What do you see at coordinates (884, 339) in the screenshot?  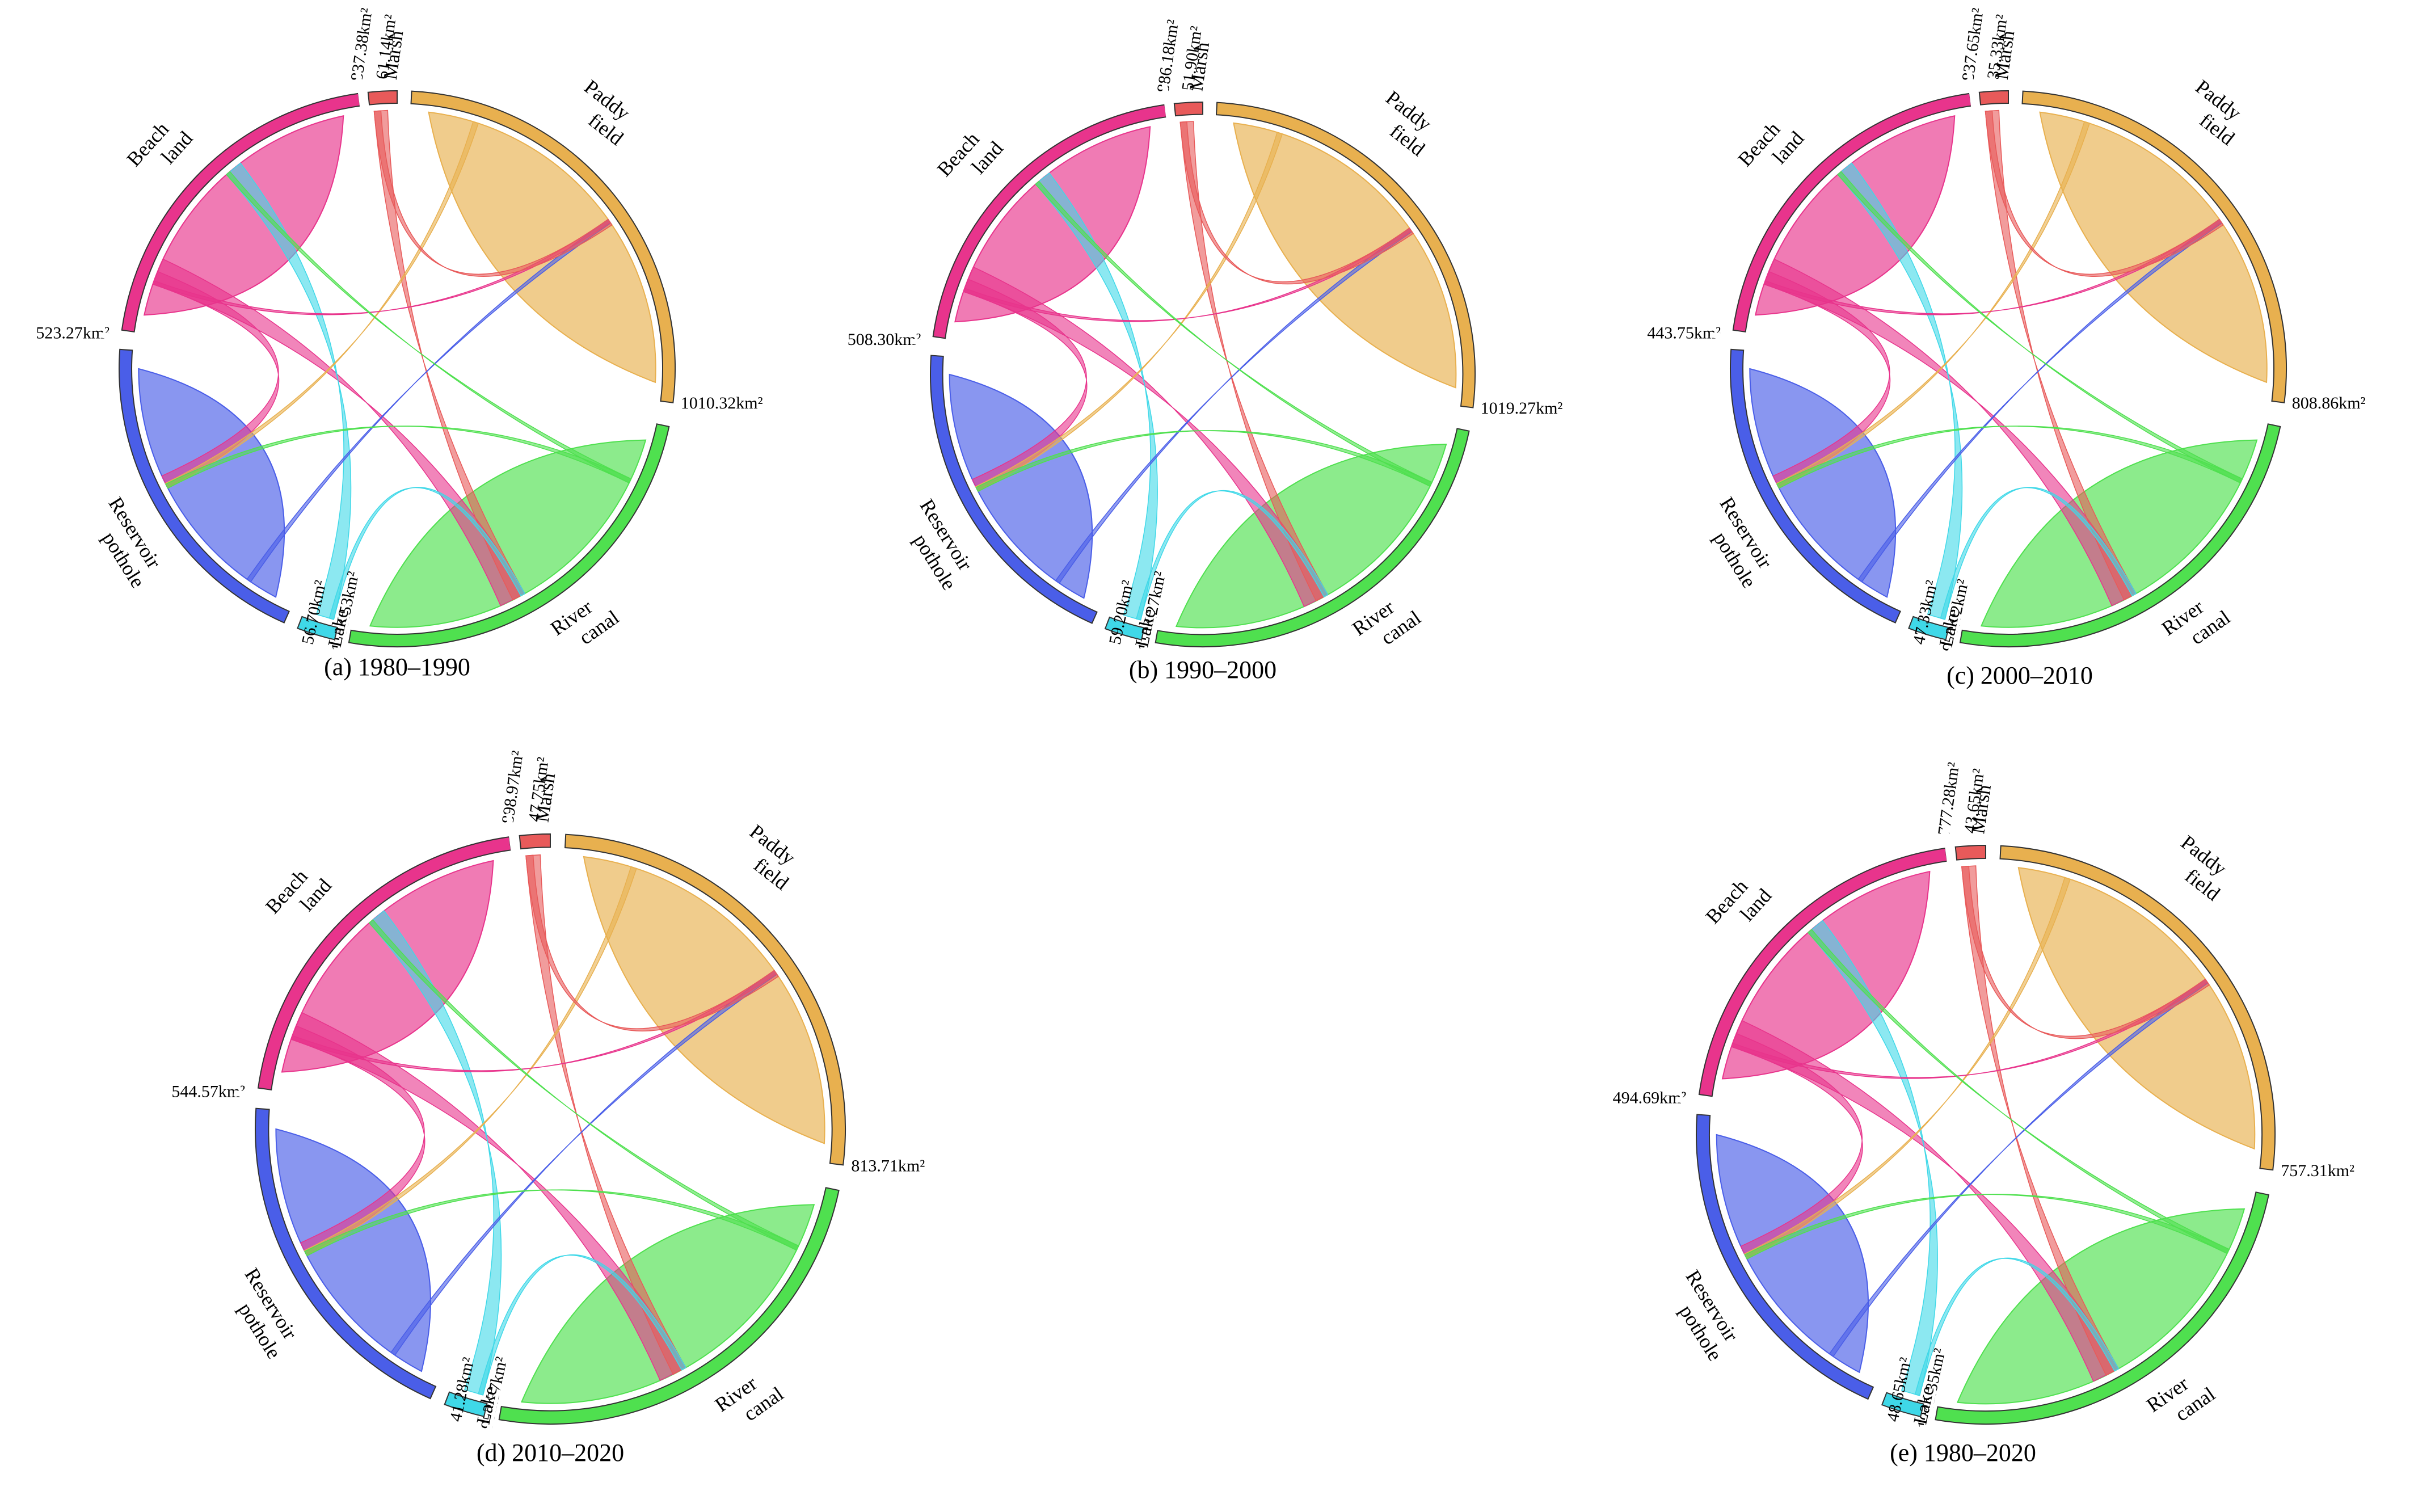 I see `total-label-reservoir: 508.30km²` at bounding box center [884, 339].